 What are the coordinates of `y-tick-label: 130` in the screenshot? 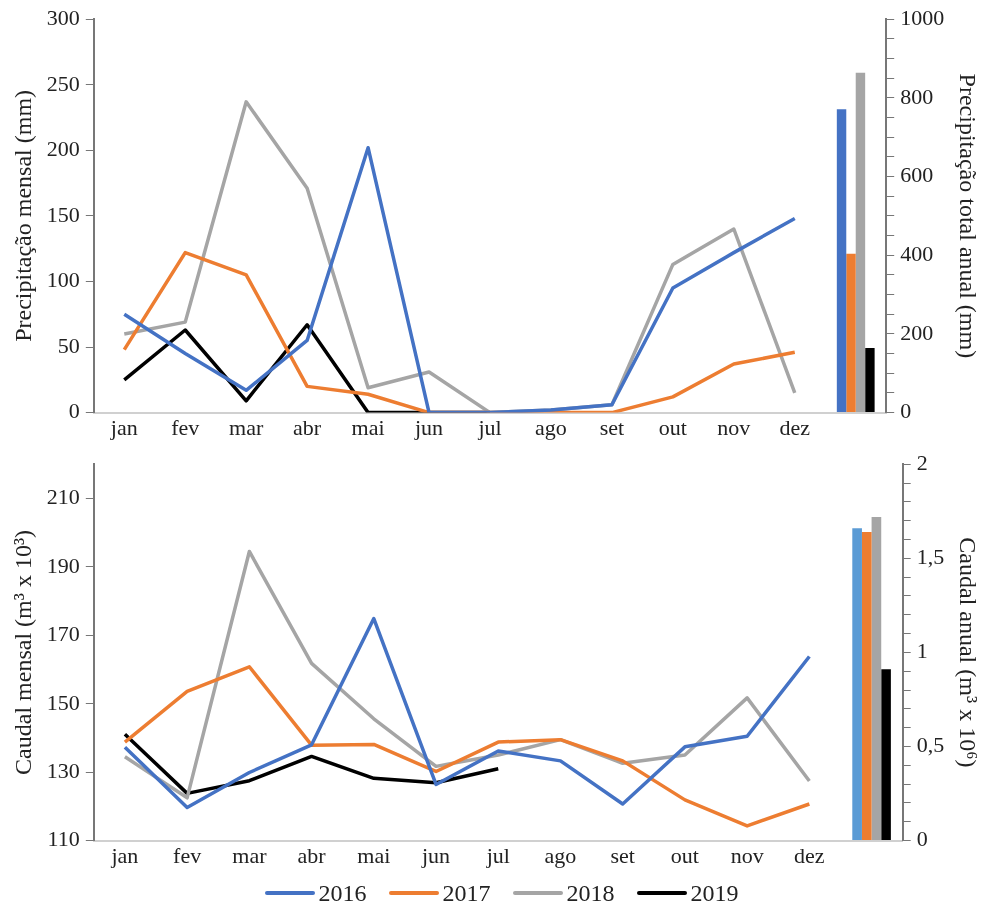 It's located at (63, 770).